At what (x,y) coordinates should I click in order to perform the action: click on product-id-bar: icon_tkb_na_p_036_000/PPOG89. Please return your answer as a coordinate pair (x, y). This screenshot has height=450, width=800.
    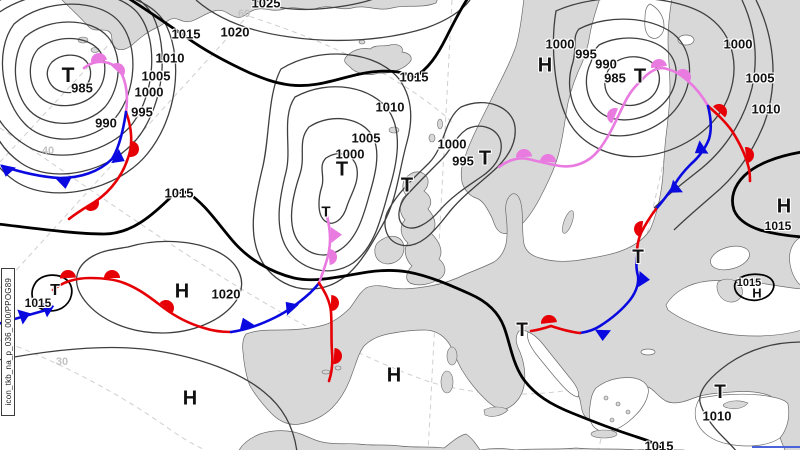
    Looking at the image, I should click on (8, 342).